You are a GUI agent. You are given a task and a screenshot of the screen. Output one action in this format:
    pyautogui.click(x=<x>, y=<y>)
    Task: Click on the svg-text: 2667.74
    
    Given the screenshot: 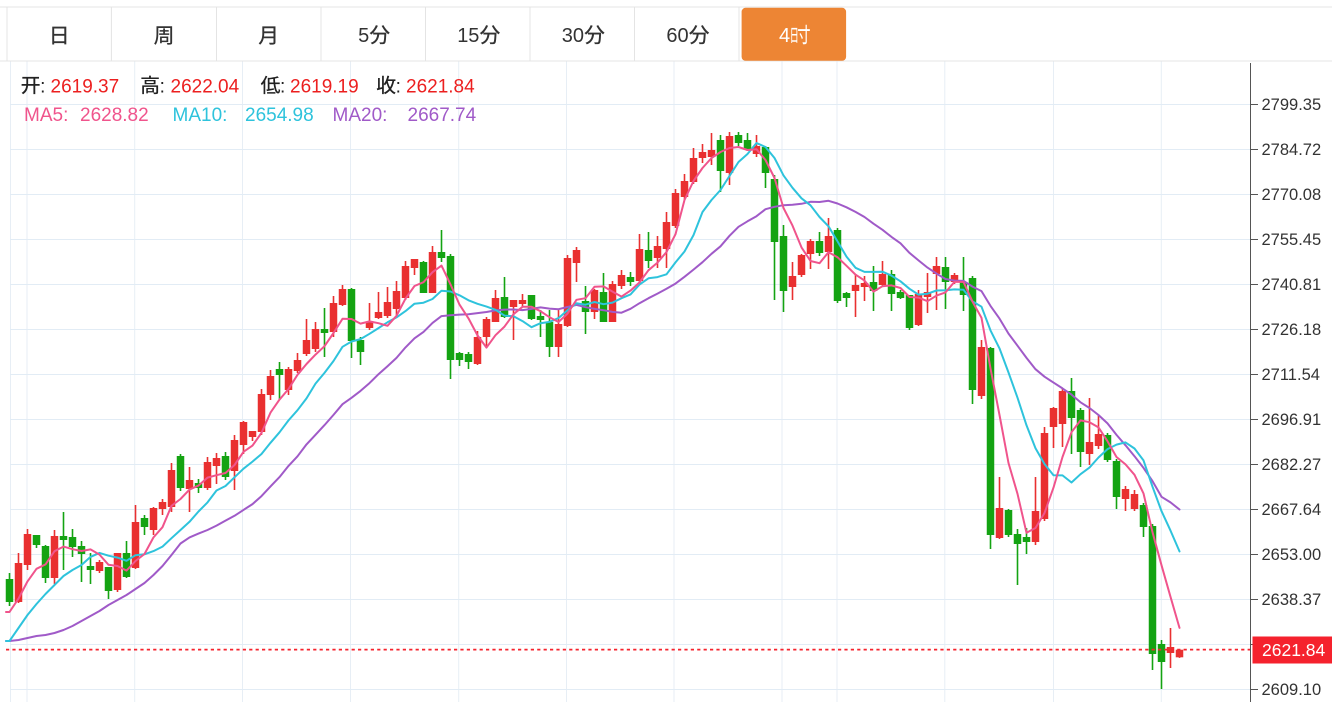 What is the action you would take?
    pyautogui.click(x=442, y=115)
    